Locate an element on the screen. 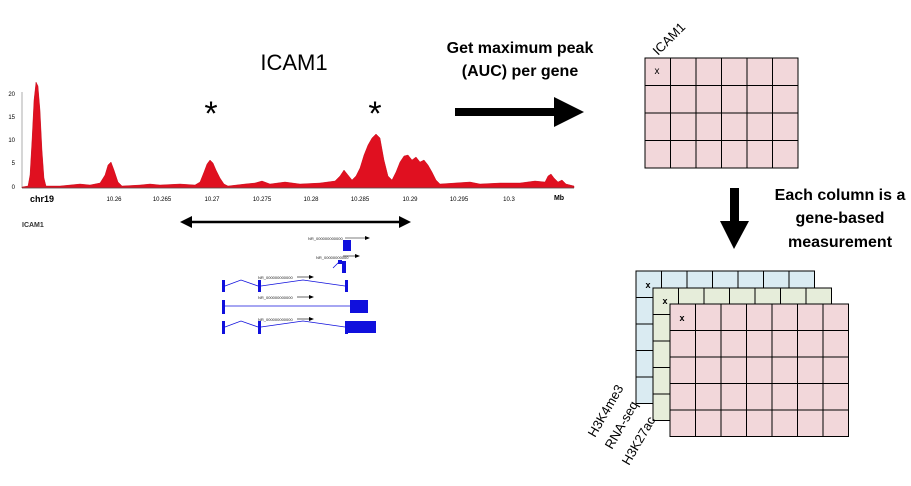 The height and width of the screenshot is (486, 911). matrix-stack: x x x H3K4me3 RNA-seq H3K27ac is located at coordinates (717, 369).